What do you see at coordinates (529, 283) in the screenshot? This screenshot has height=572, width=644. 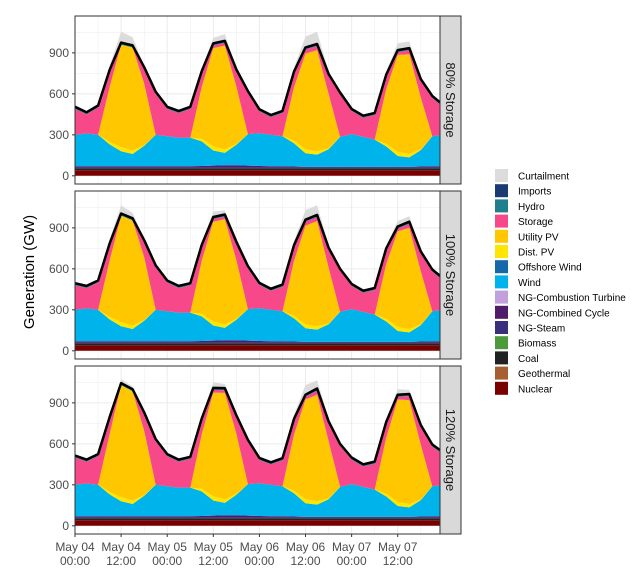 I see `legend-label: Wind` at bounding box center [529, 283].